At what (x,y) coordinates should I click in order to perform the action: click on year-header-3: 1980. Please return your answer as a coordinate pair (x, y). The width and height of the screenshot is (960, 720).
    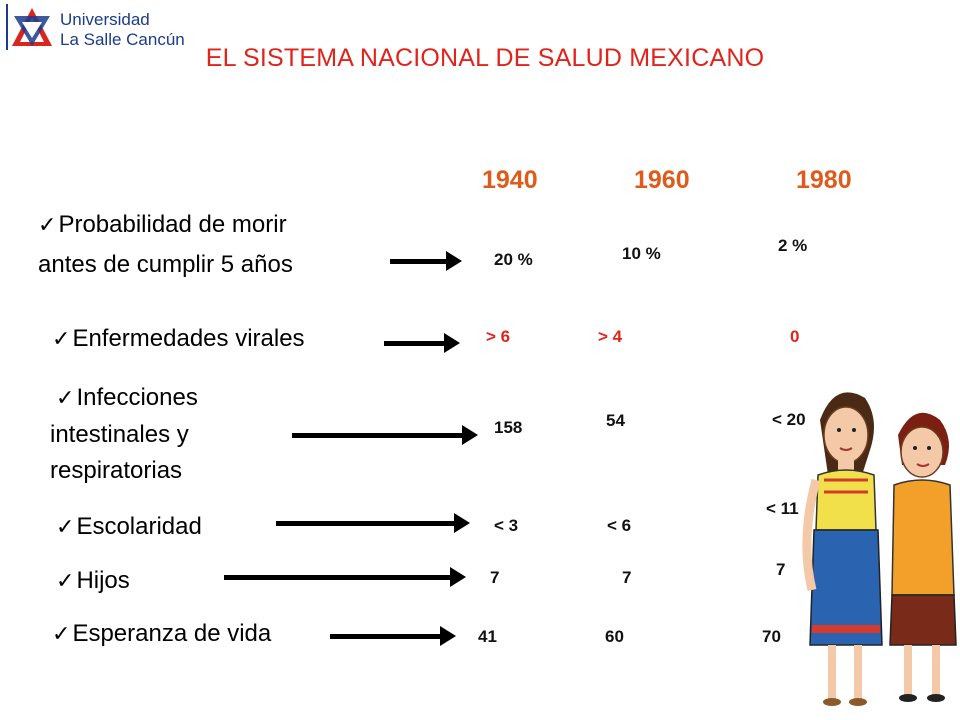
    Looking at the image, I should click on (824, 180).